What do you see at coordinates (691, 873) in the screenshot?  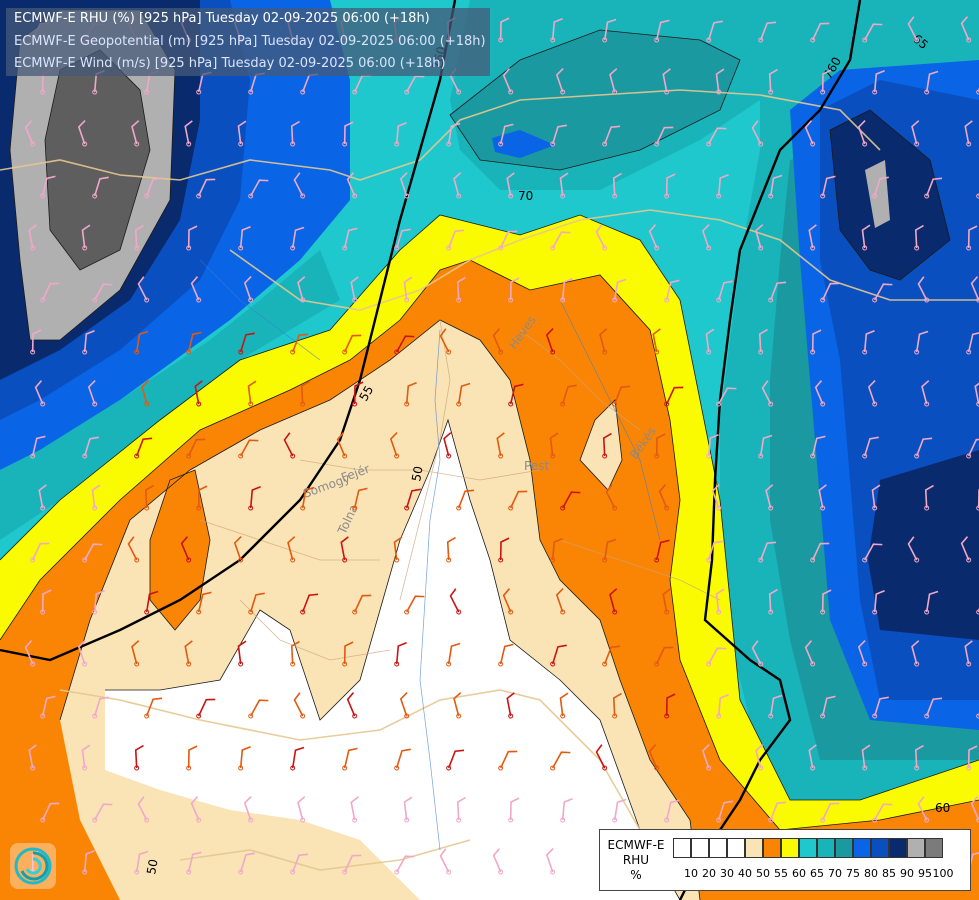 I see `legend-tick-label: 10` at bounding box center [691, 873].